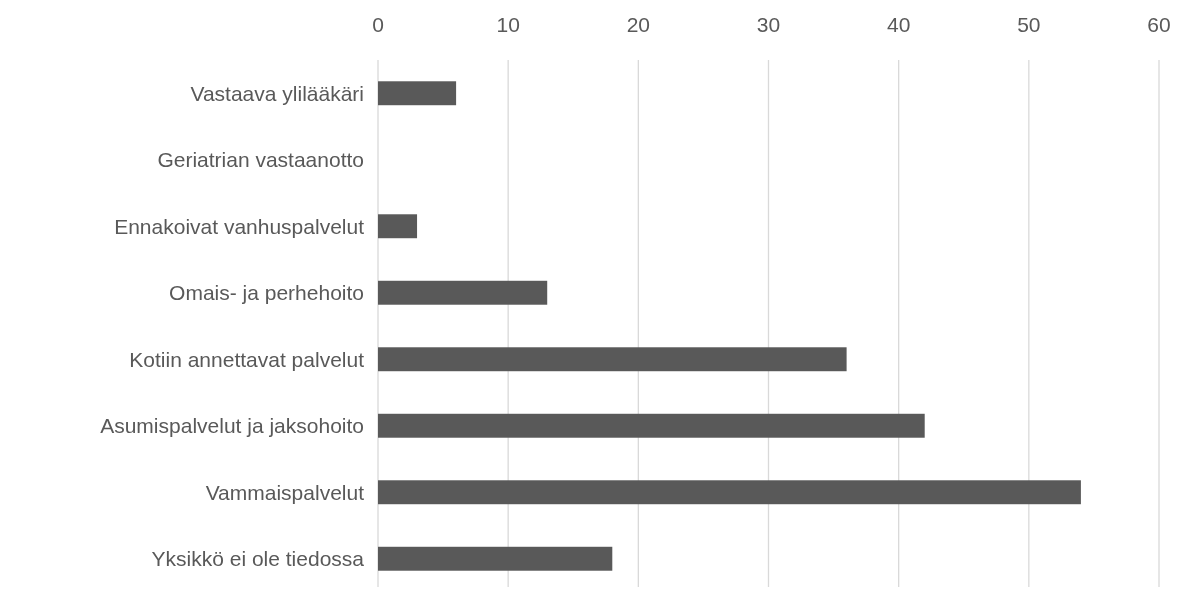 The image size is (1179, 595). I want to click on y-tick-label: Kotiin annettavat palvelut, so click(247, 359).